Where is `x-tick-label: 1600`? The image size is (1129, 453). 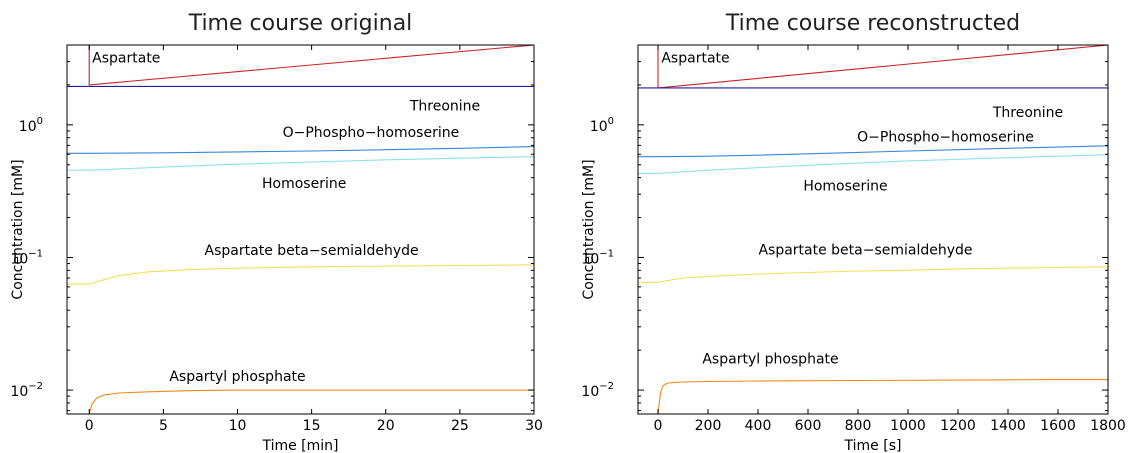 x-tick-label: 1600 is located at coordinates (1058, 426).